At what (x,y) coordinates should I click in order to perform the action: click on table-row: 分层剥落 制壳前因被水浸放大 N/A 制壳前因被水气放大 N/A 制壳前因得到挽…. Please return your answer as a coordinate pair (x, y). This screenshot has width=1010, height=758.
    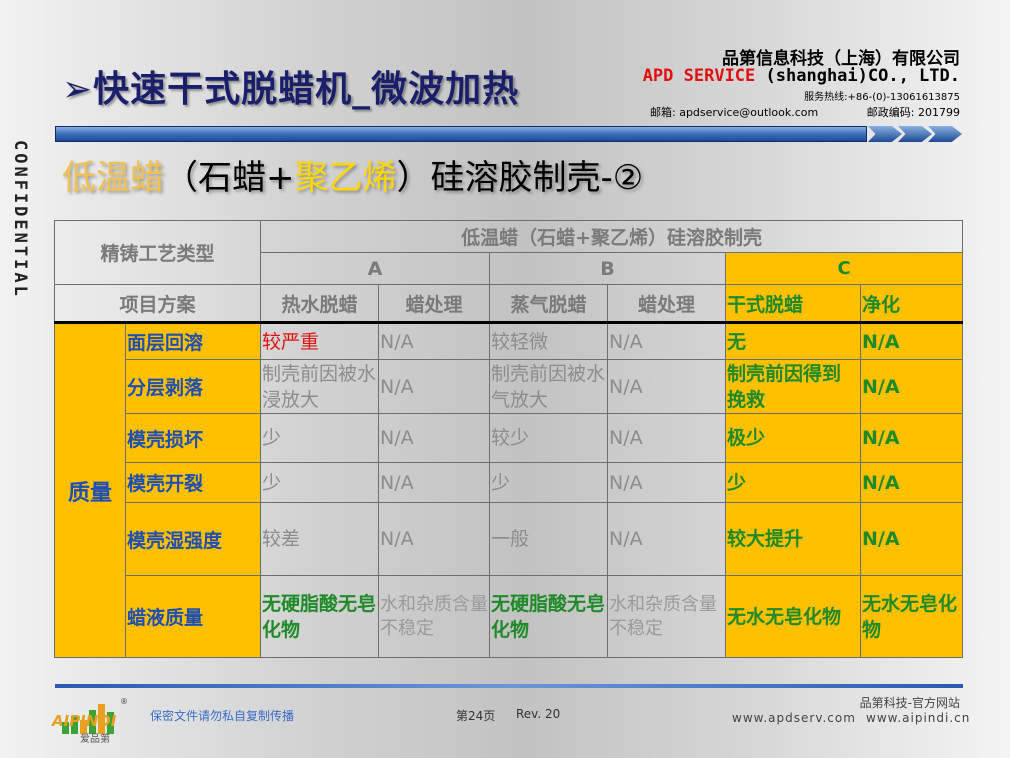
    Looking at the image, I should click on (509, 386).